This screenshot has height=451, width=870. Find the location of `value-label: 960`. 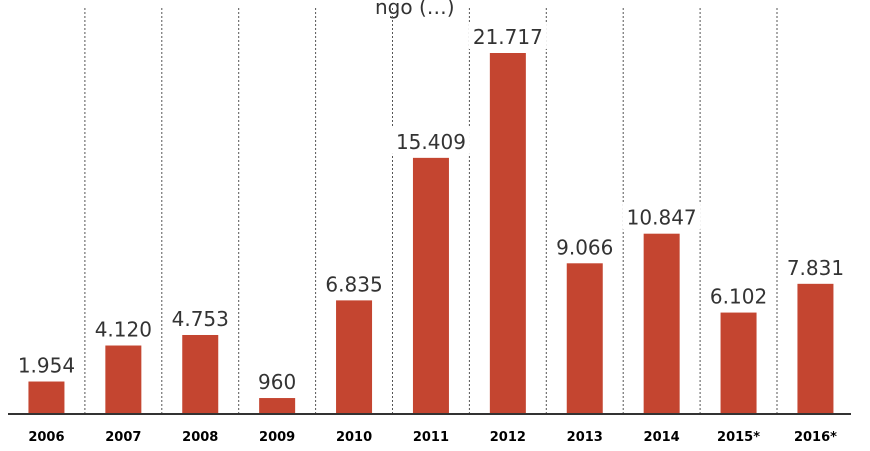

value-label: 960 is located at coordinates (277, 382).